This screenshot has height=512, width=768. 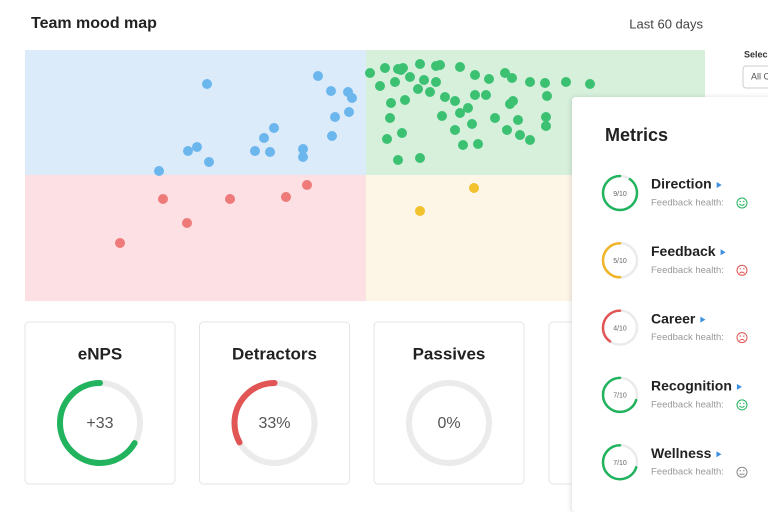 I want to click on metric-name: Feedback, so click(x=683, y=251).